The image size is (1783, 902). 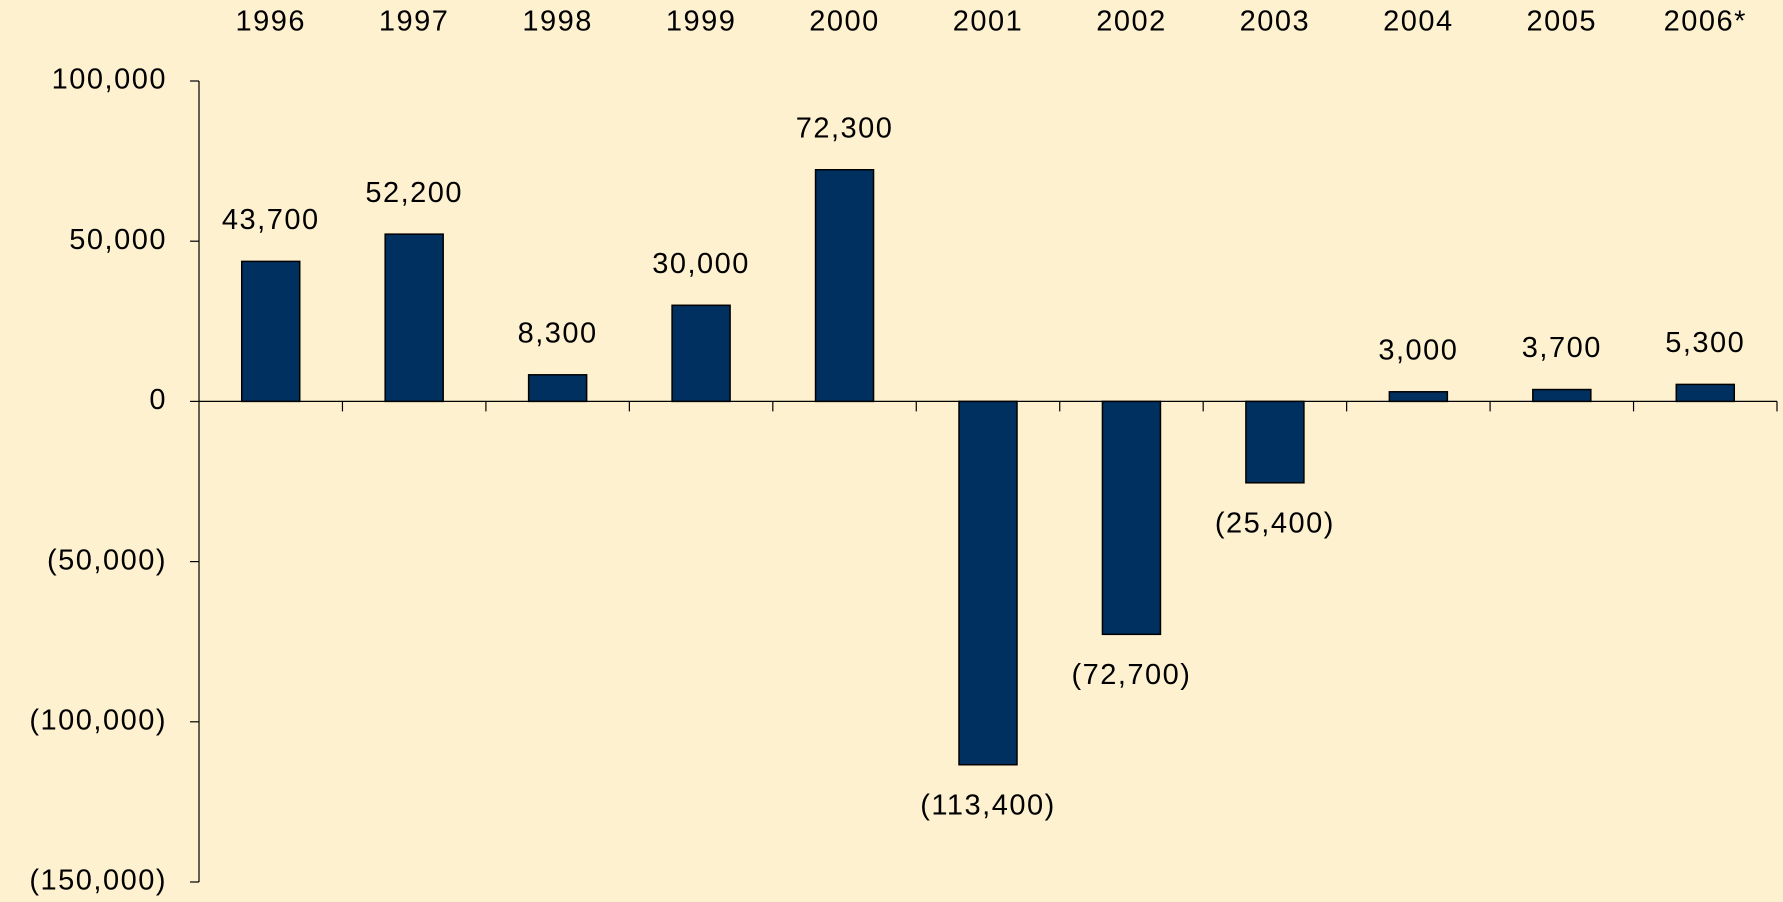 I want to click on y-tick-label: 100,000, so click(x=109, y=80).